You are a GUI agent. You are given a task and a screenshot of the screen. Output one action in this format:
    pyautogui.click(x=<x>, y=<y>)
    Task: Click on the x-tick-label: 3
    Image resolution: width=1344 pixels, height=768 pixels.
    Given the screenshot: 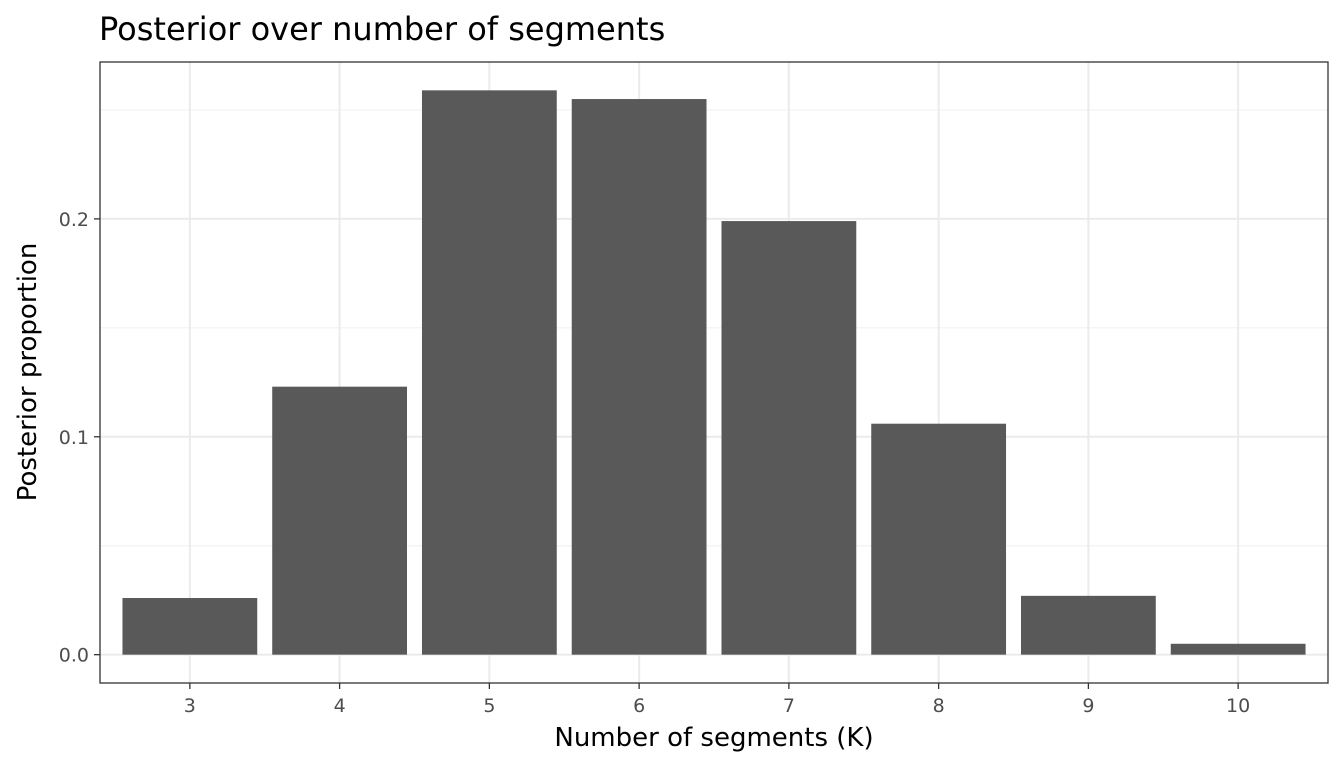 What is the action you would take?
    pyautogui.click(x=190, y=706)
    